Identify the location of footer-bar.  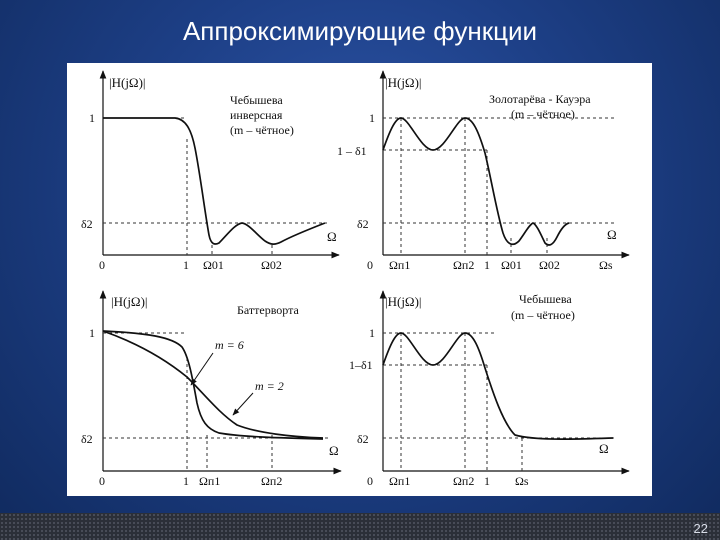
(360, 526).